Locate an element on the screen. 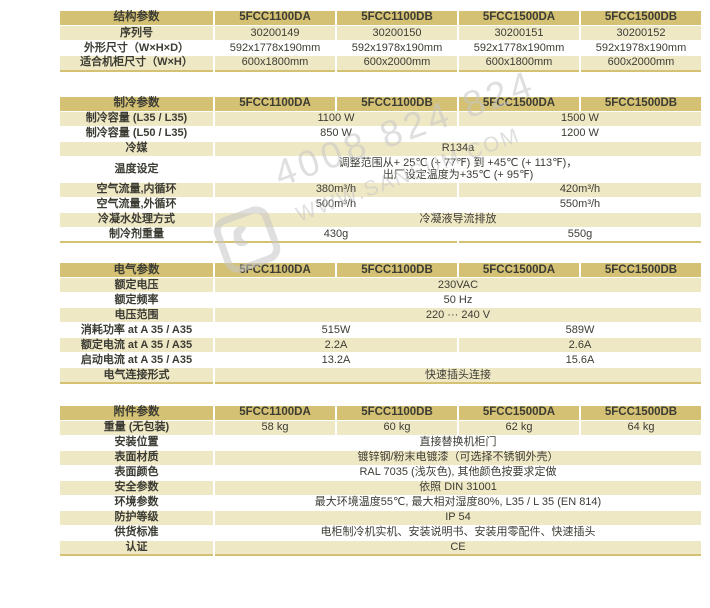 This screenshot has width=710, height=608. row-label: 消耗功率 at A 35 / A35 is located at coordinates (136, 330).